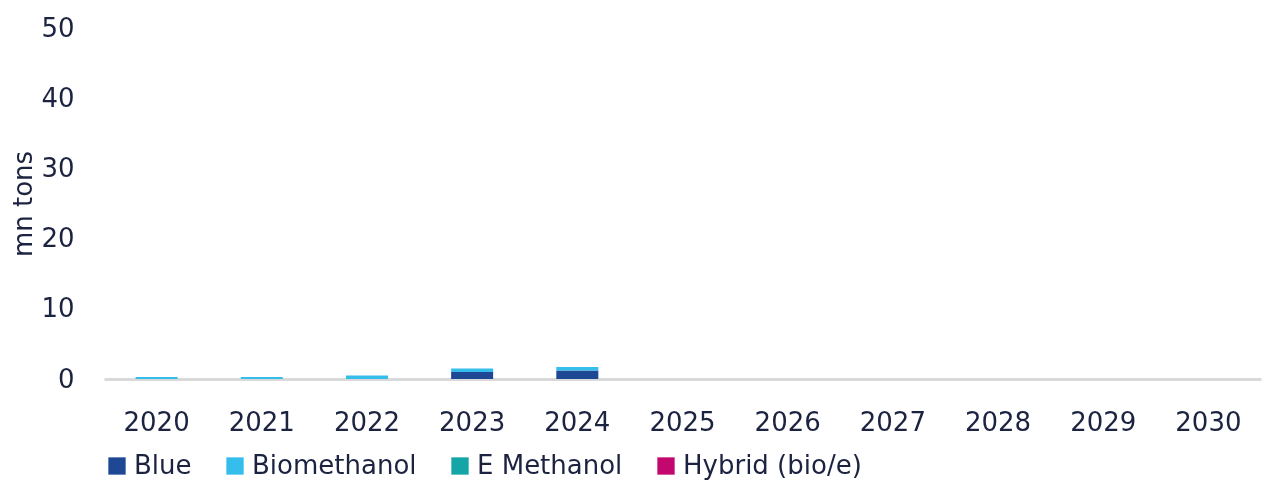 The width and height of the screenshot is (1281, 484). I want to click on x-tick-label: 2024, so click(577, 421).